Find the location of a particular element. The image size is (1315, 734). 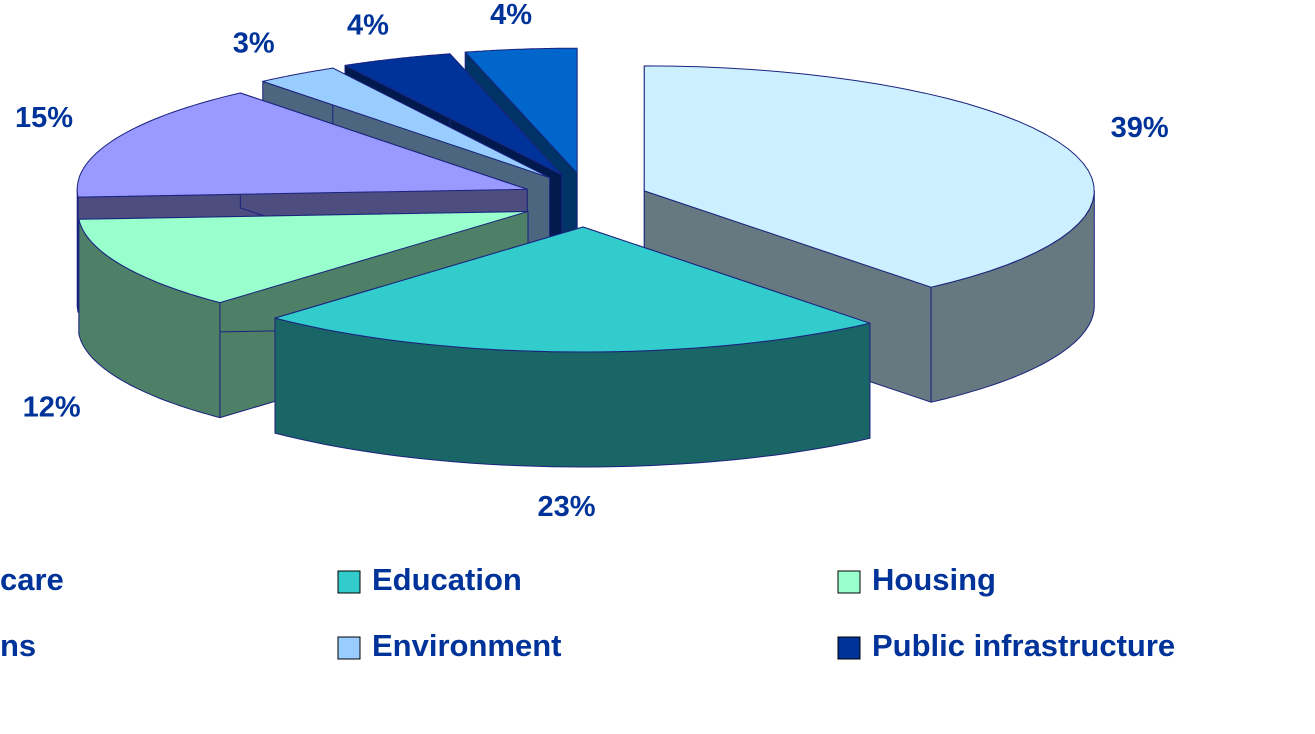

legend-label: care is located at coordinates (32, 579).